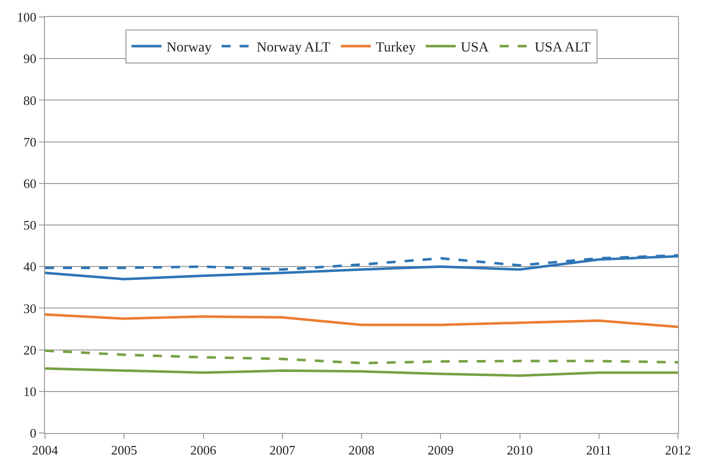  What do you see at coordinates (361, 450) in the screenshot?
I see `x-tick-label: 2008` at bounding box center [361, 450].